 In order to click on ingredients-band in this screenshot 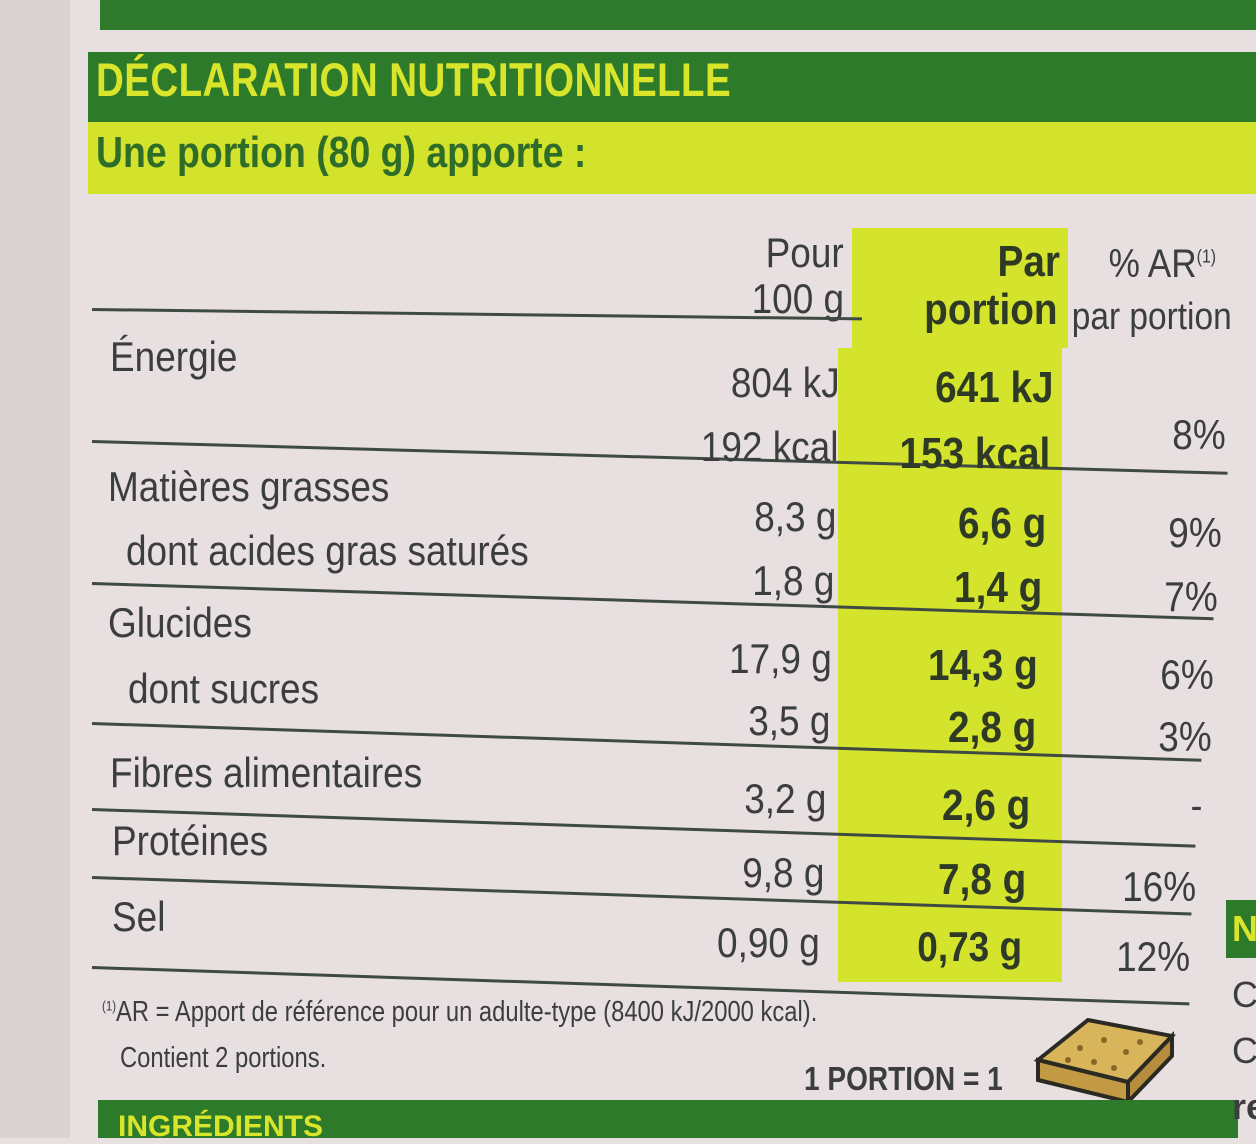, I will do `click(668, 1119)`.